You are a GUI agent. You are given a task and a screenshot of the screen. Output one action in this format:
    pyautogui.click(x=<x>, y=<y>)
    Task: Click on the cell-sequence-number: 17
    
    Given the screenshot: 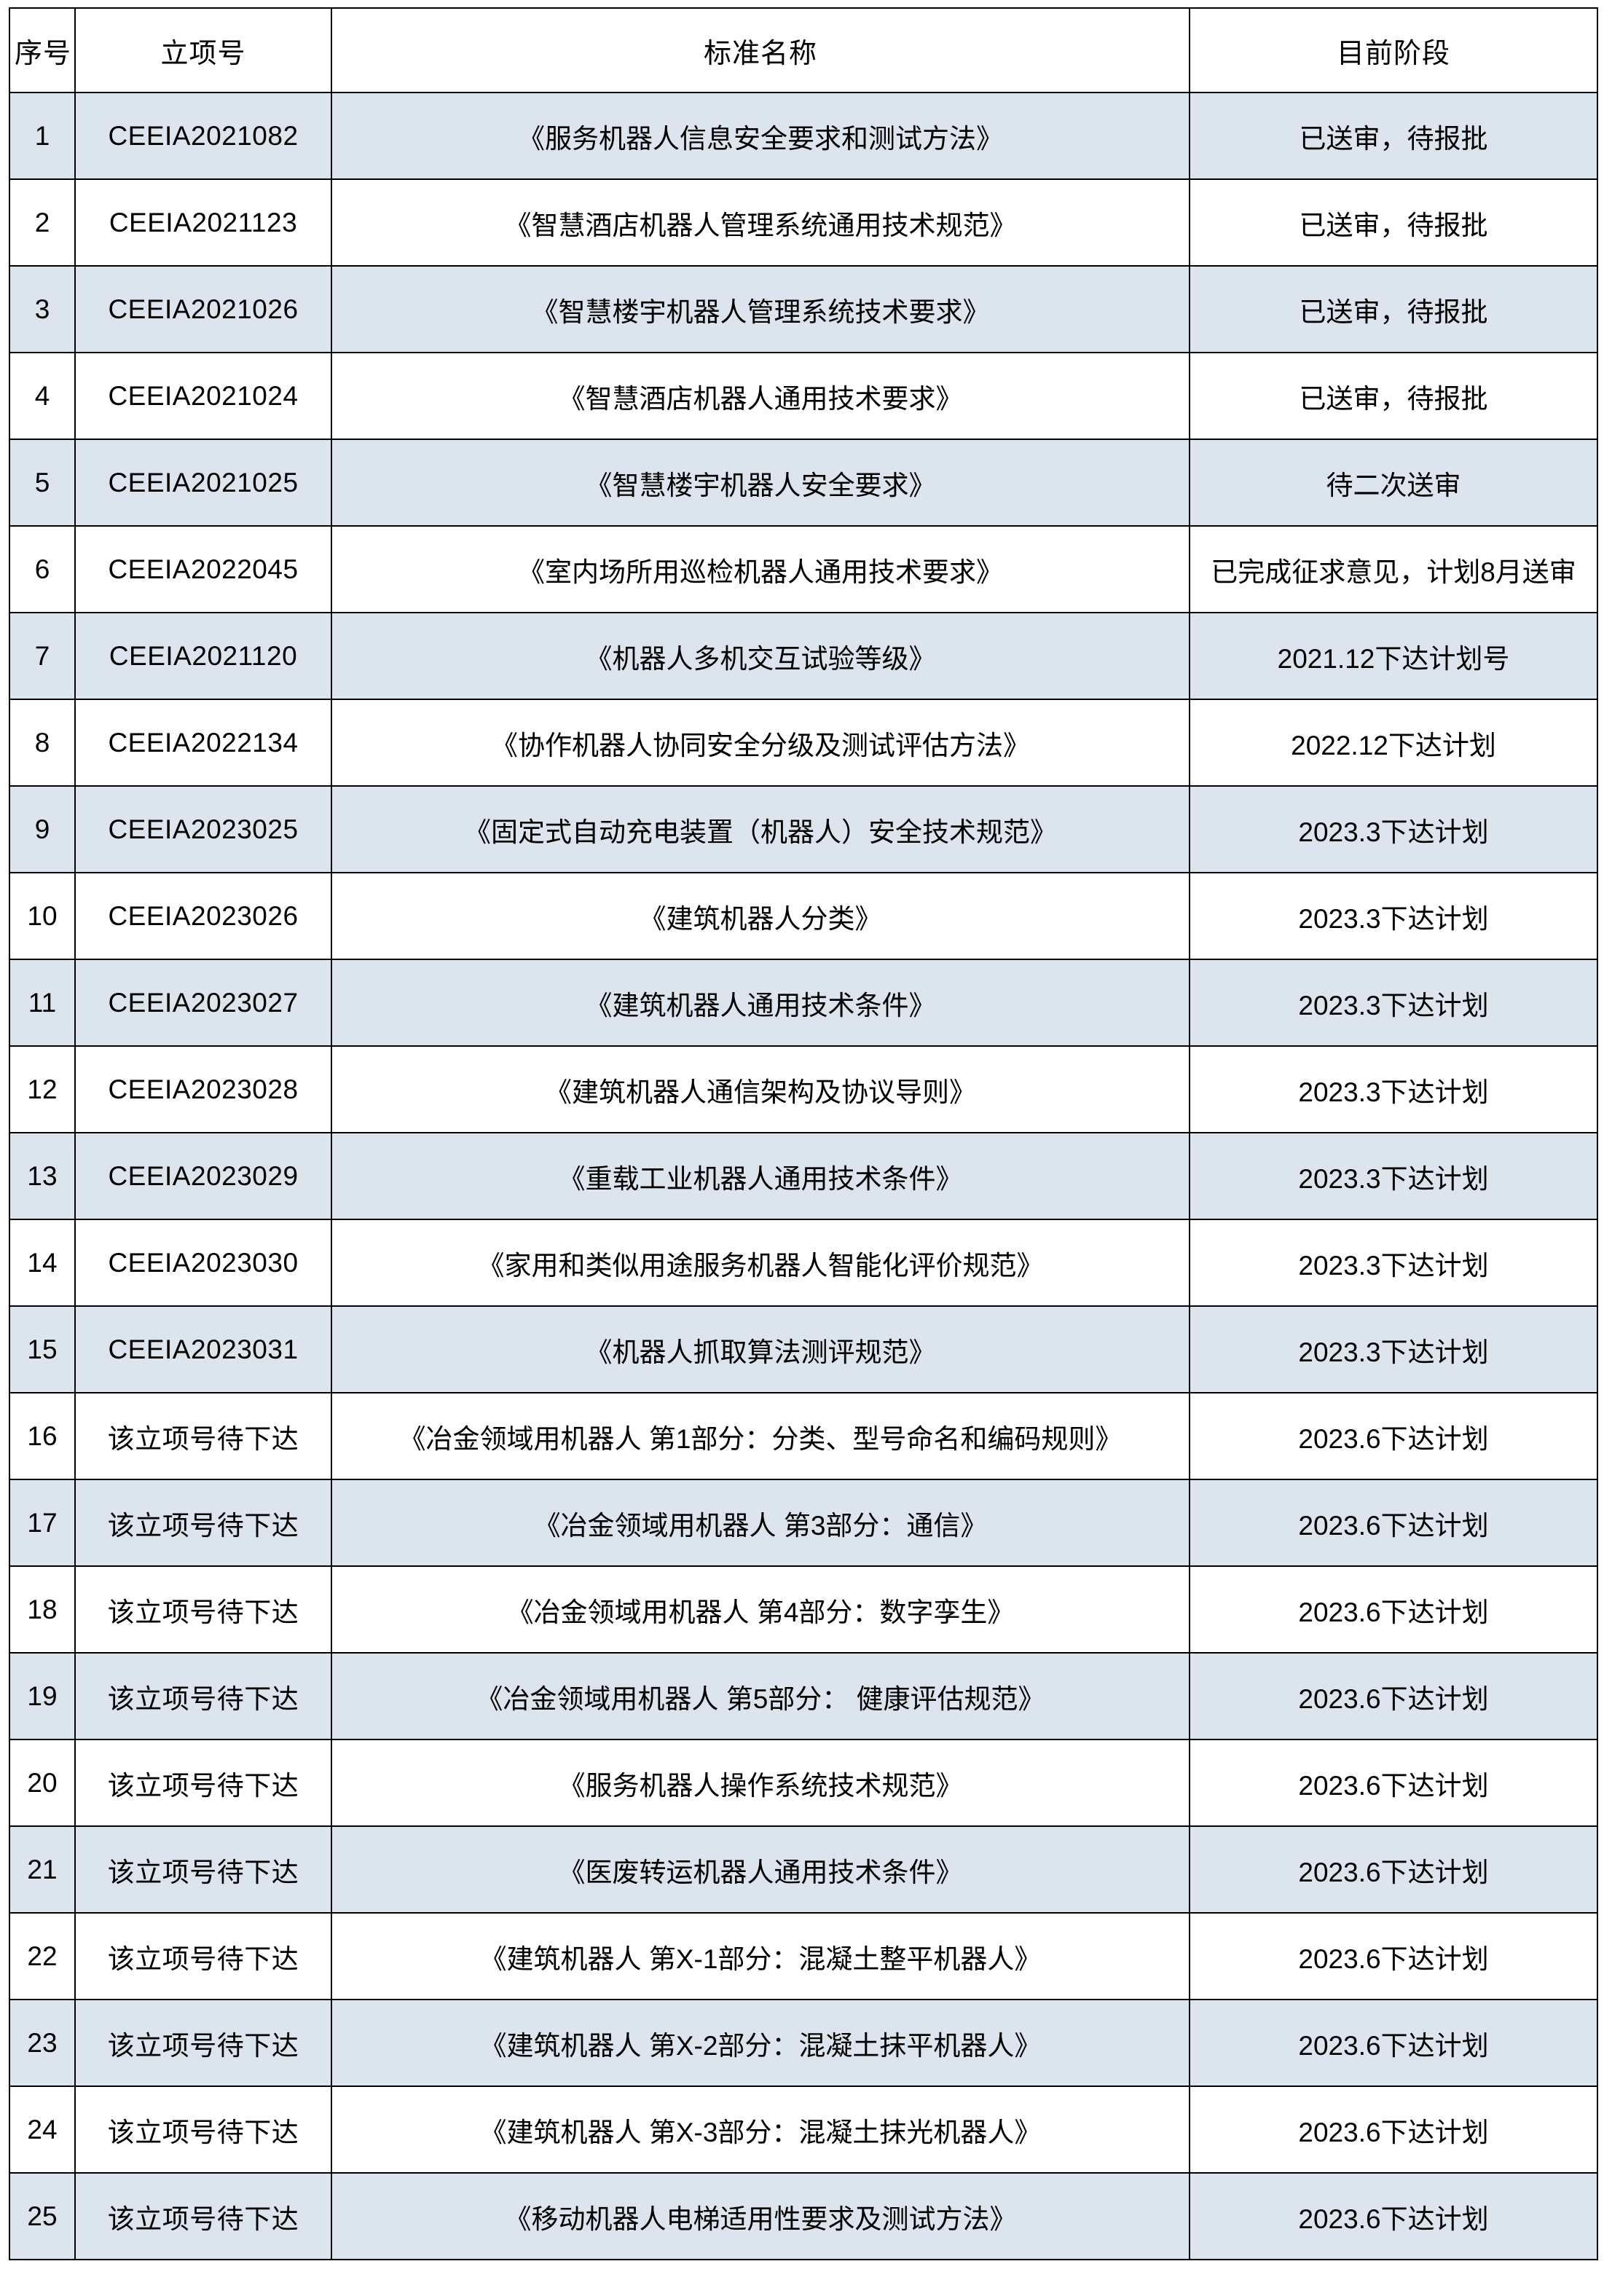 What is the action you would take?
    pyautogui.click(x=42, y=1523)
    